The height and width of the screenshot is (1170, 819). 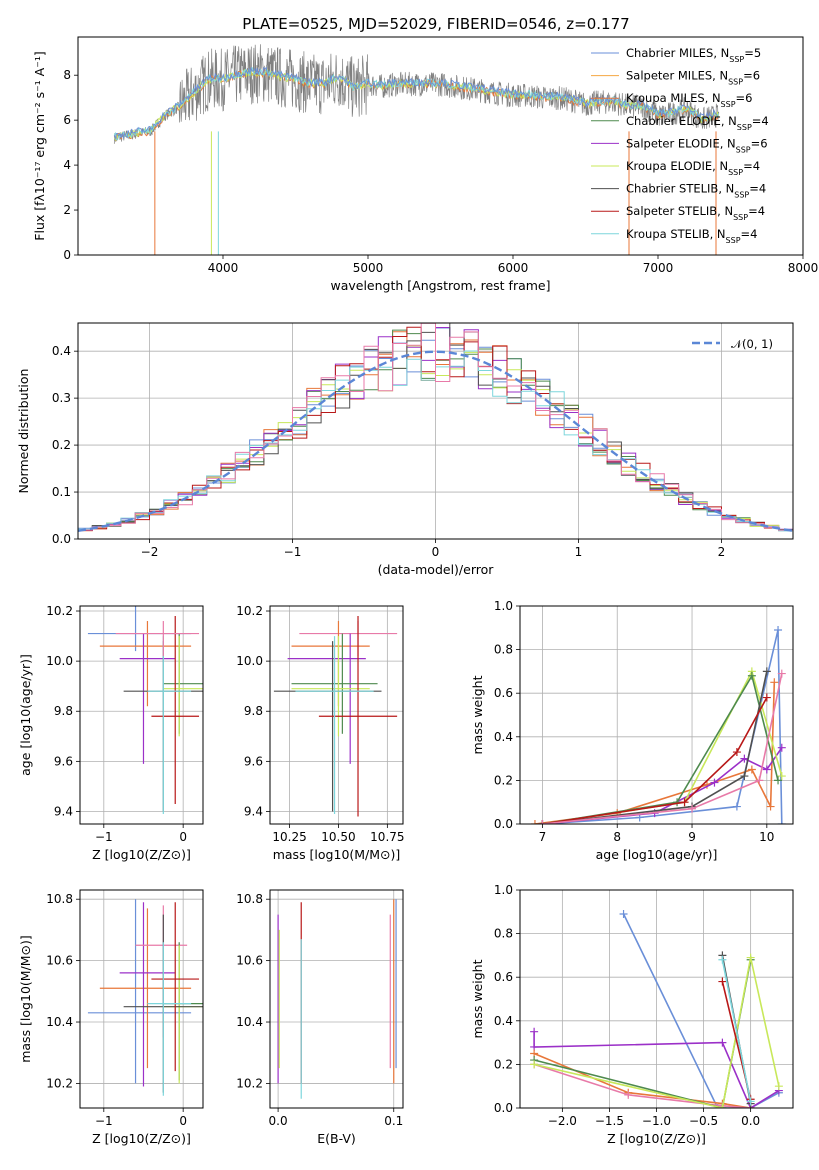 I want to click on plot-area-ebv-mass, so click(x=337, y=999).